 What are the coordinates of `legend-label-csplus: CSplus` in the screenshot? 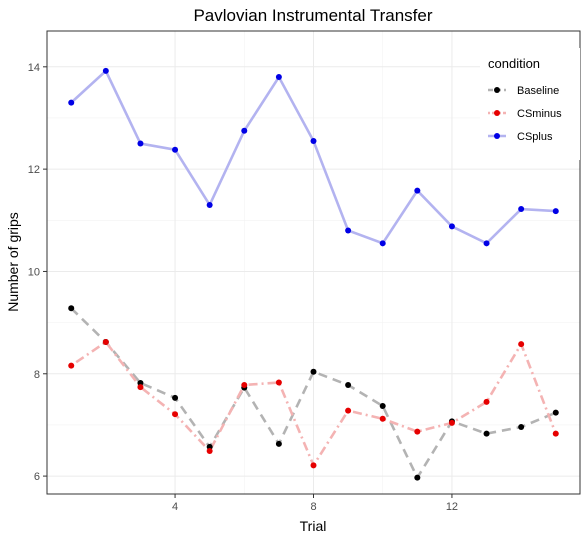 It's located at (535, 137).